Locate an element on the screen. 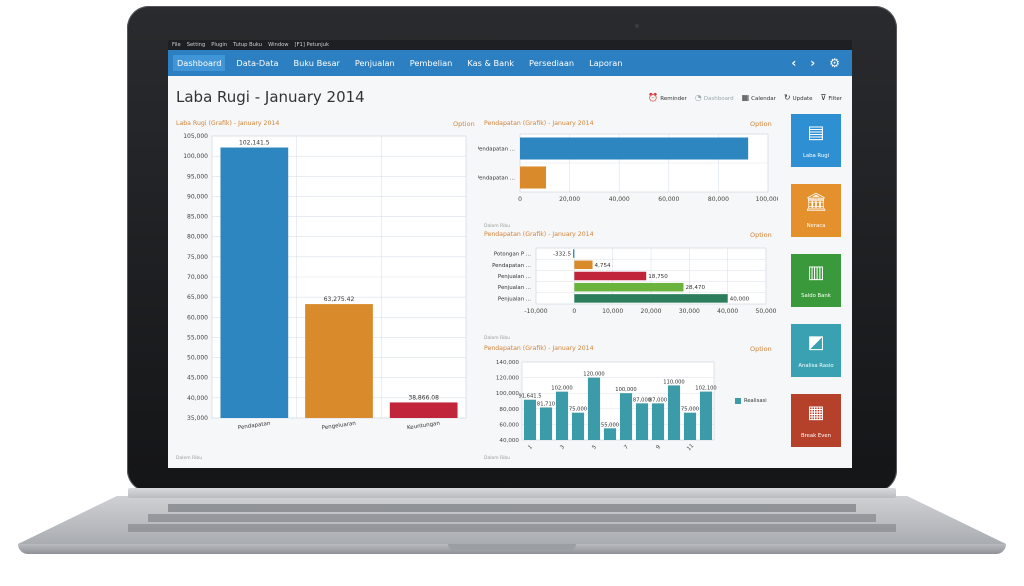 This screenshot has width=1024, height=586. bar-pengeluaran is located at coordinates (339, 361).